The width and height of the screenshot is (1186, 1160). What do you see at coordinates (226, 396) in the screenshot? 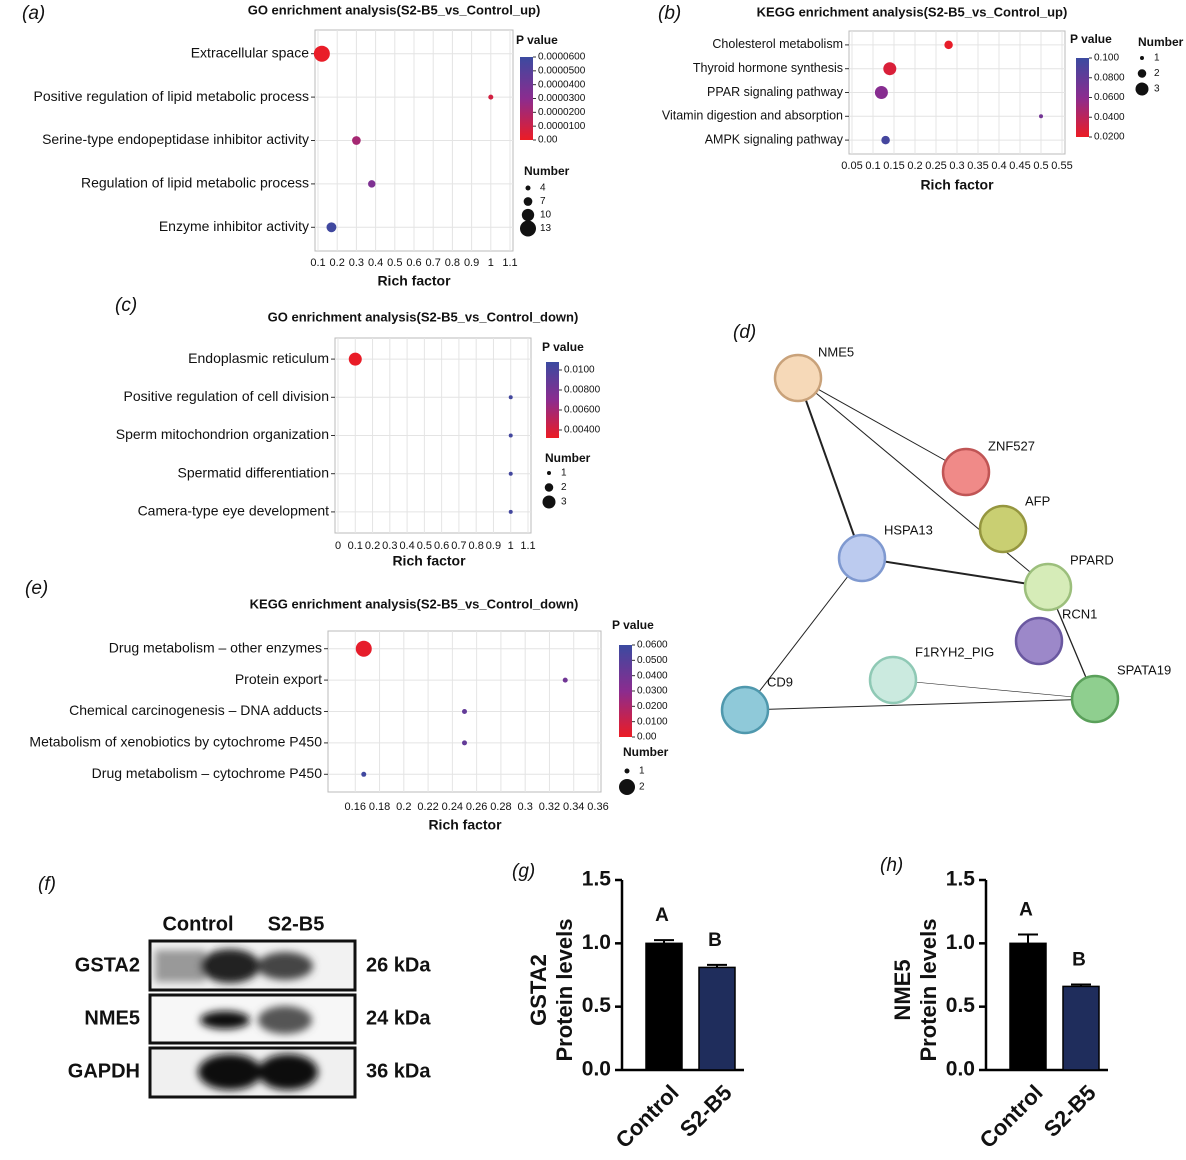
I see `y-tick-label: Positive regulation of cell division` at bounding box center [226, 396].